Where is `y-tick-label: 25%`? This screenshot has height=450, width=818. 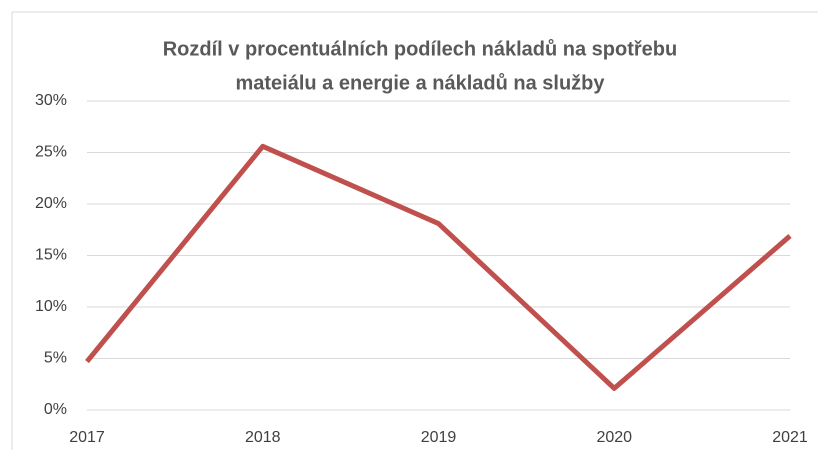
y-tick-label: 25% is located at coordinates (51, 152).